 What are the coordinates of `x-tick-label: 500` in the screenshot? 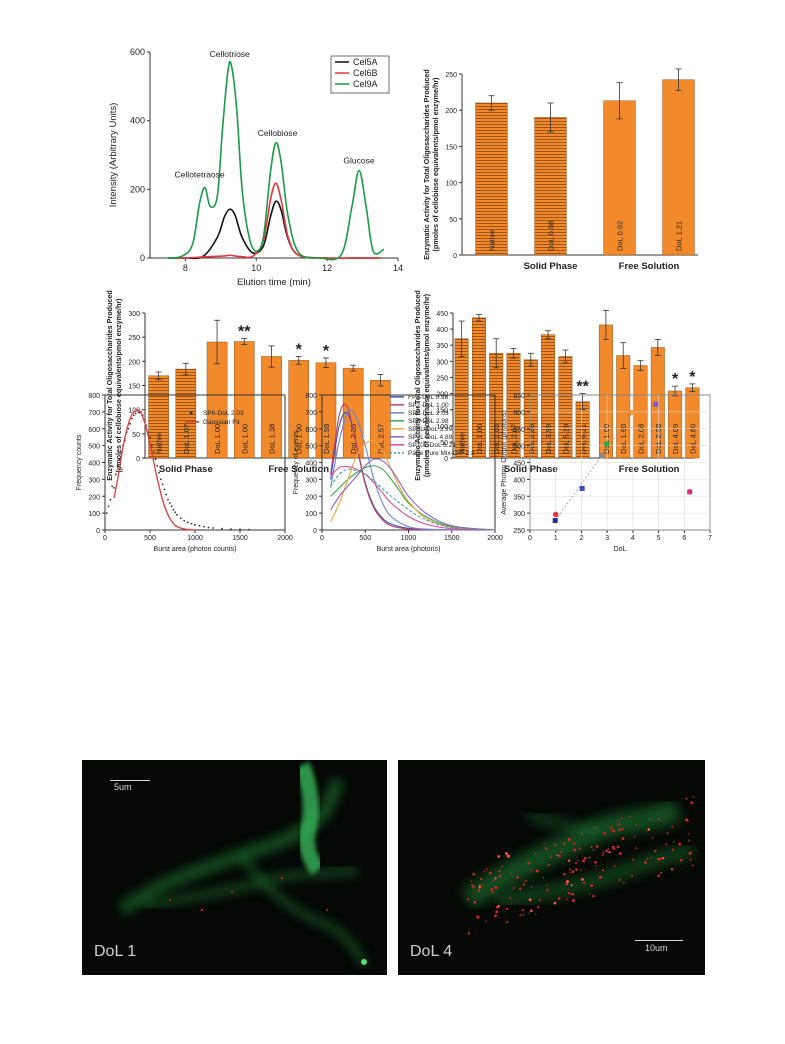 It's located at (365, 538).